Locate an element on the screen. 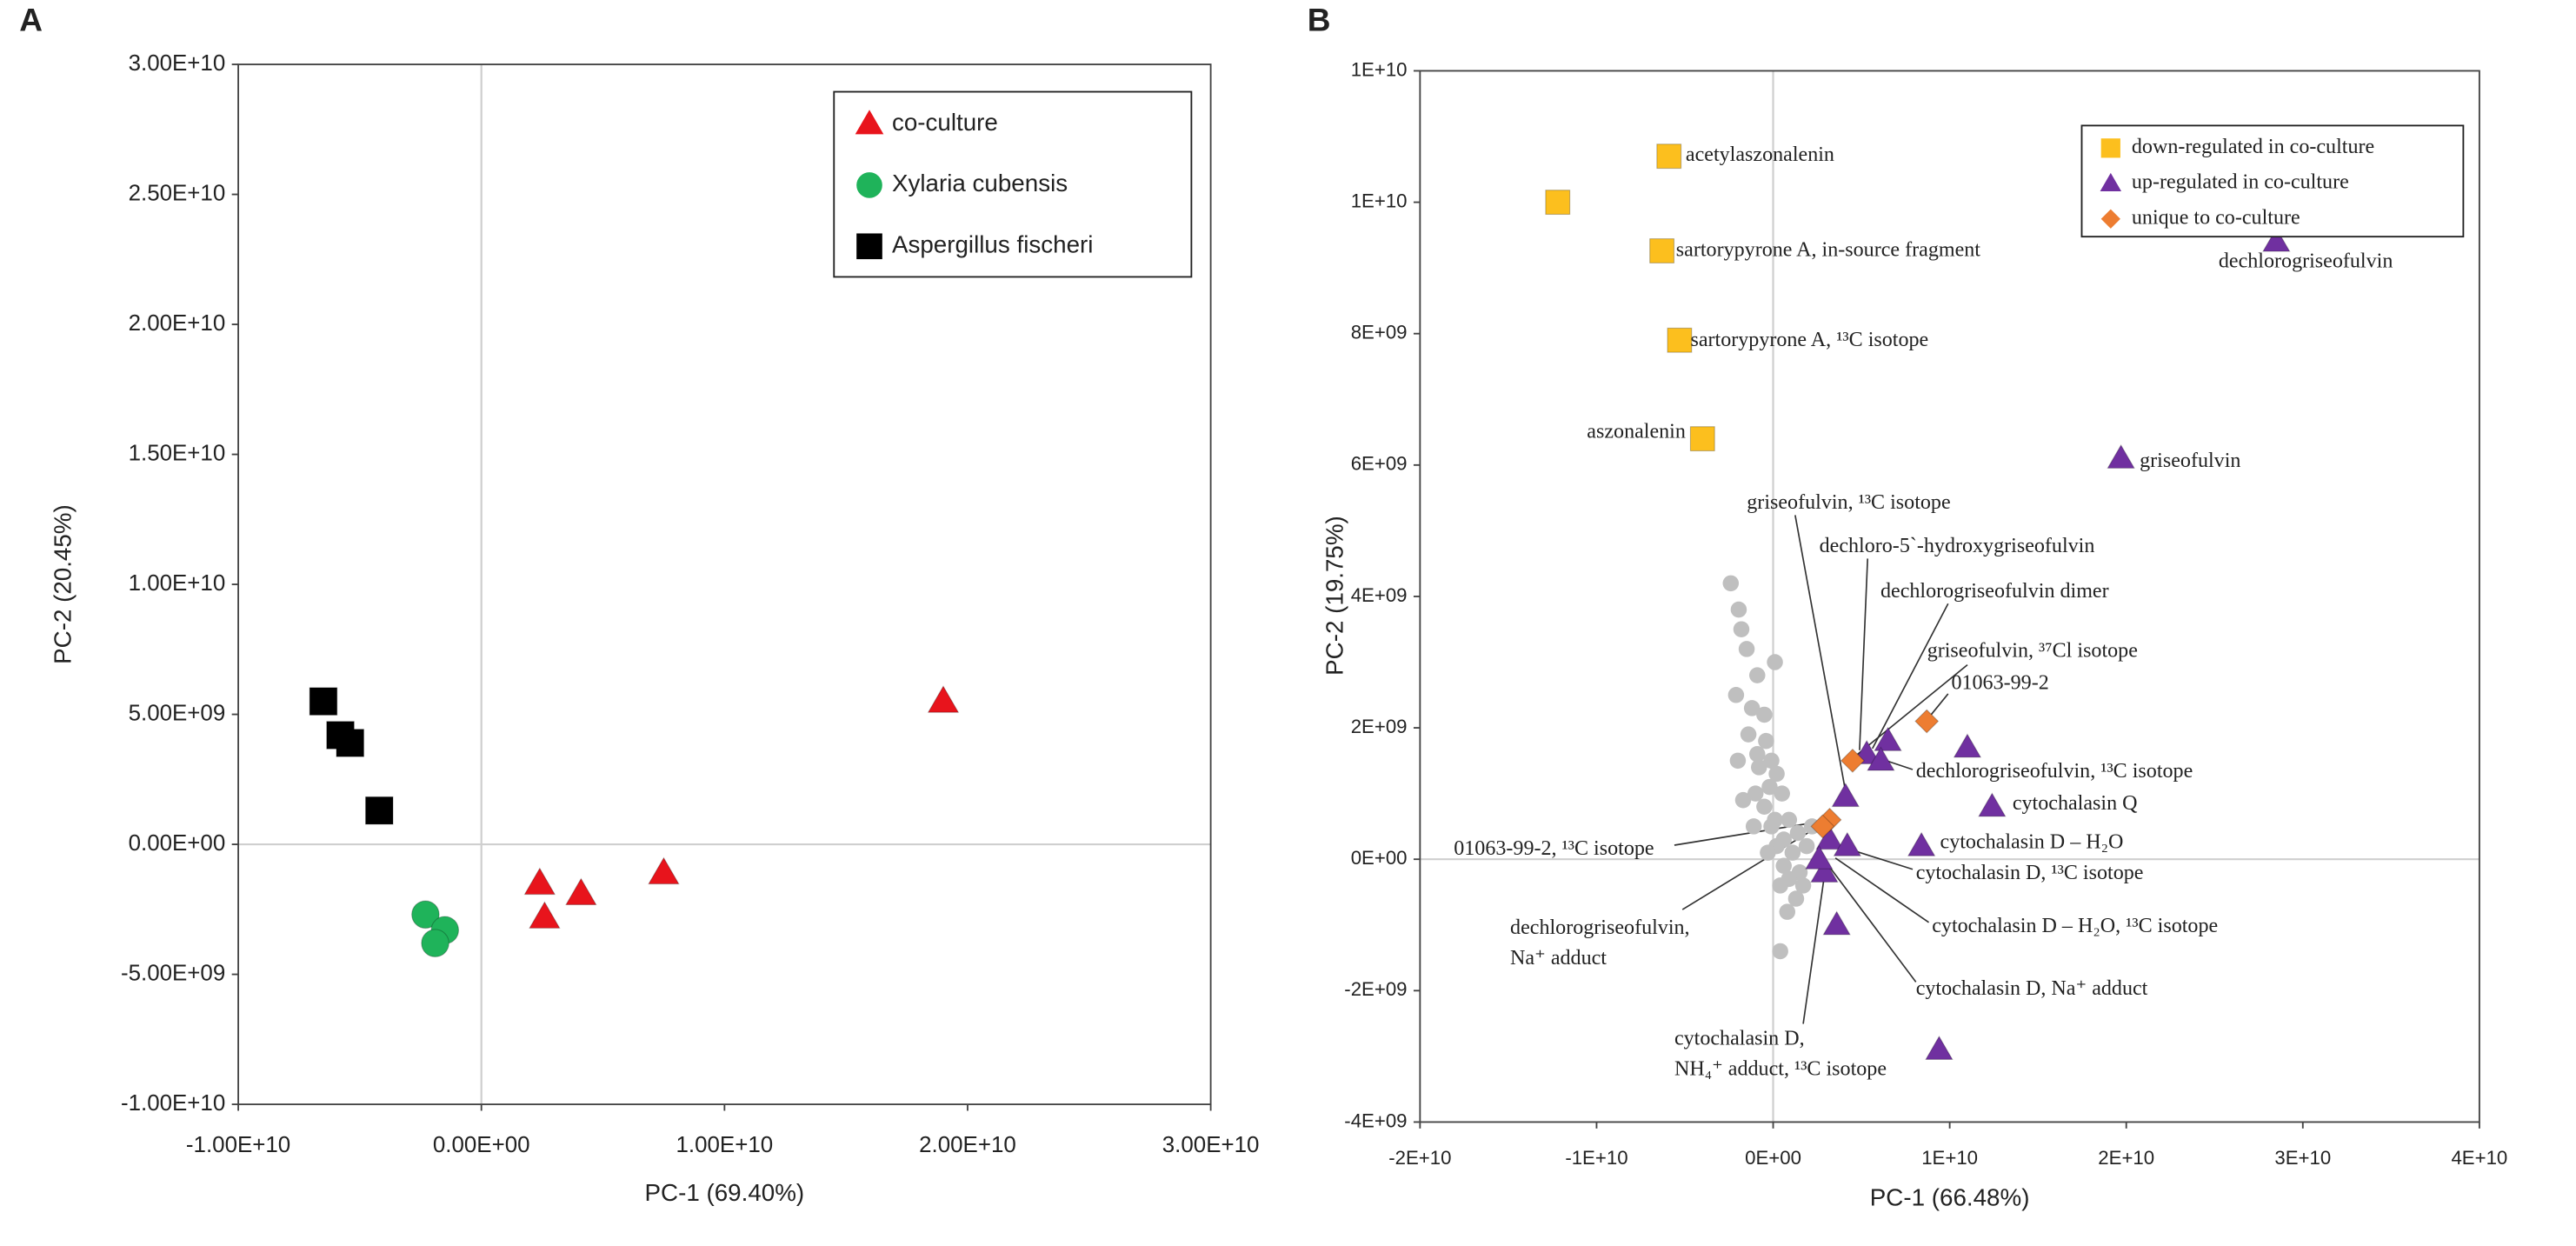  x-tick-label: 0E+00 is located at coordinates (1773, 1158).